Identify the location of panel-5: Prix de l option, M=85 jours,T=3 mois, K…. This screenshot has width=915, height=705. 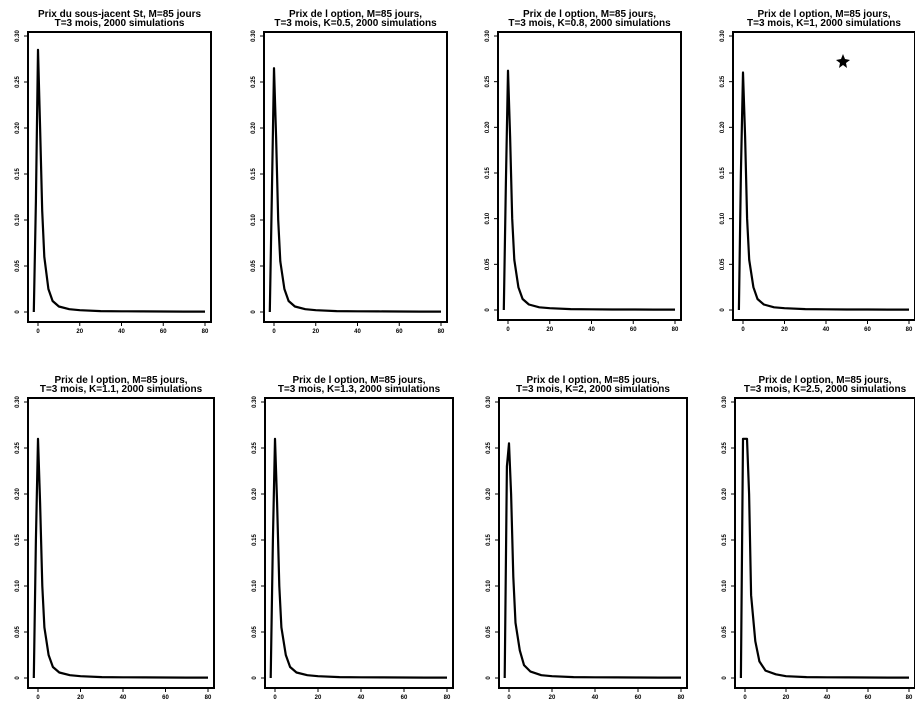
(115, 538).